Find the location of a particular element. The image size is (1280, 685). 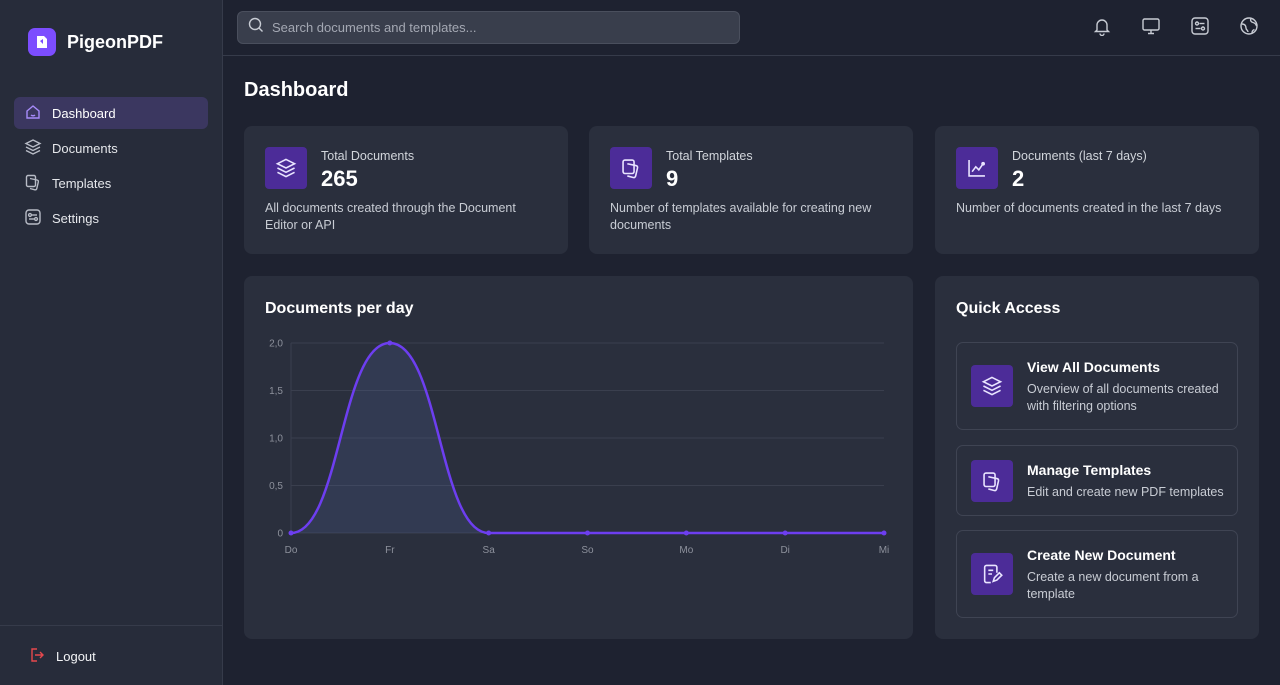

chart-title: Documents per day is located at coordinates (339, 308).